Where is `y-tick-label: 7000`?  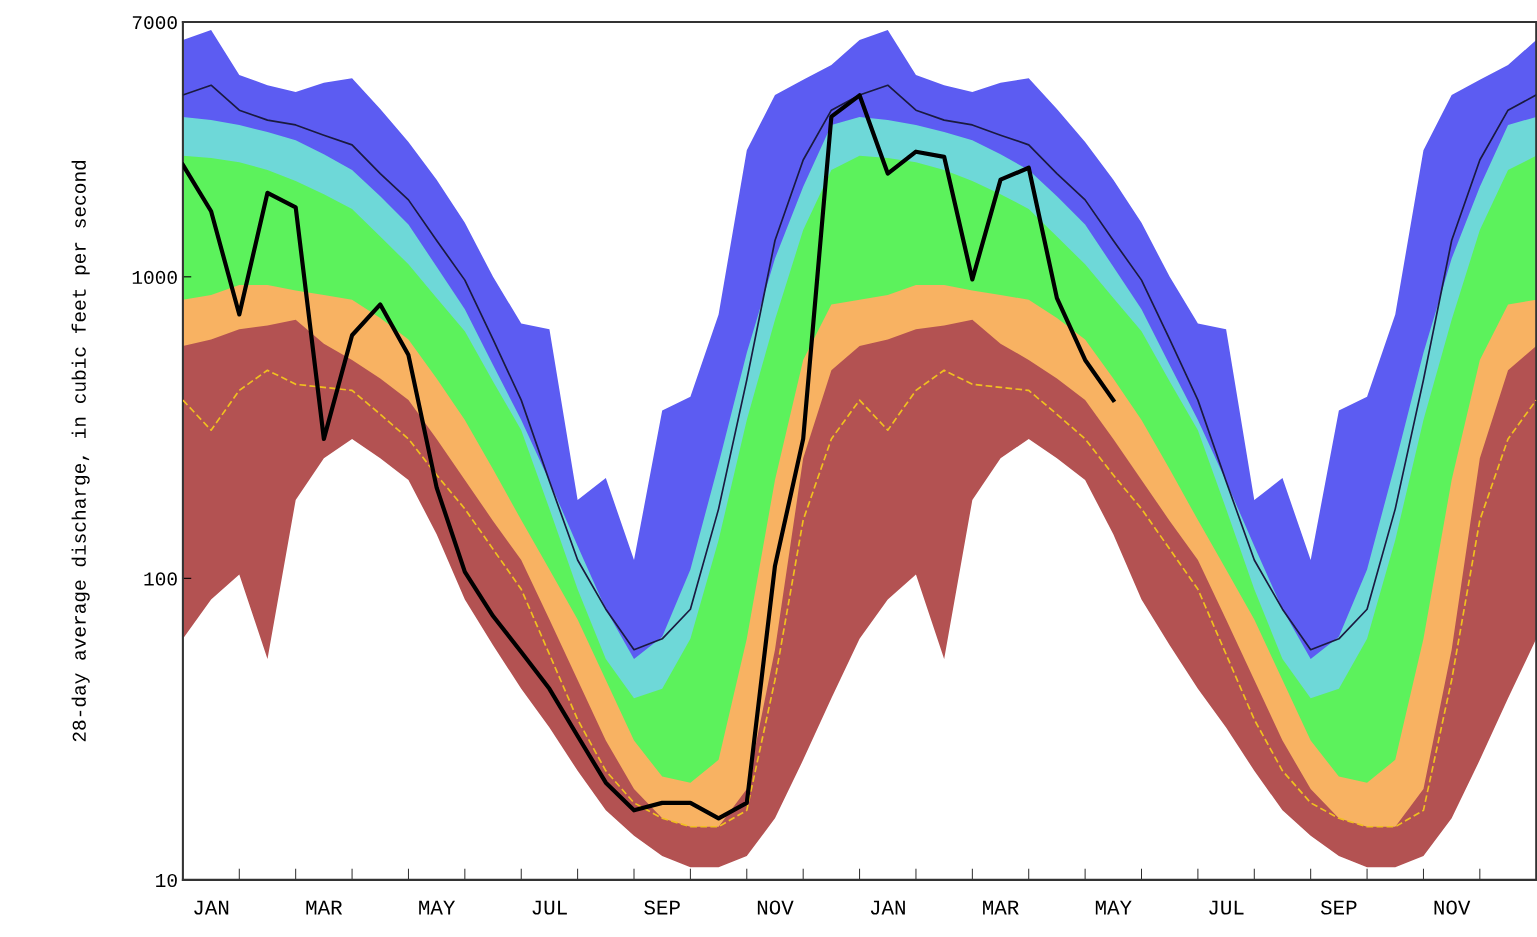
y-tick-label: 7000 is located at coordinates (154, 23).